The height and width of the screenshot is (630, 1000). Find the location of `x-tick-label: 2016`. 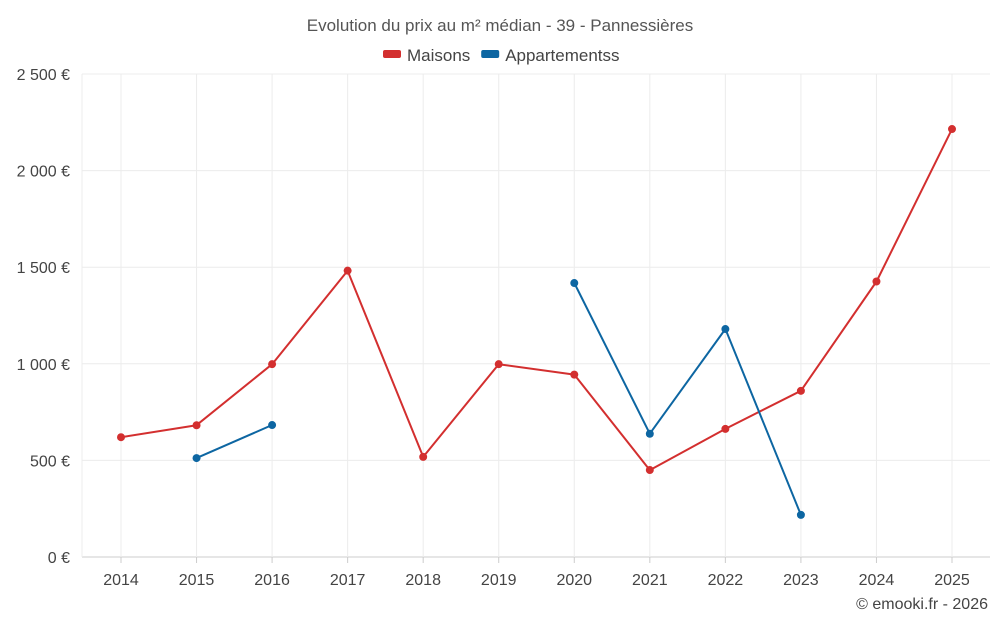

x-tick-label: 2016 is located at coordinates (272, 580).